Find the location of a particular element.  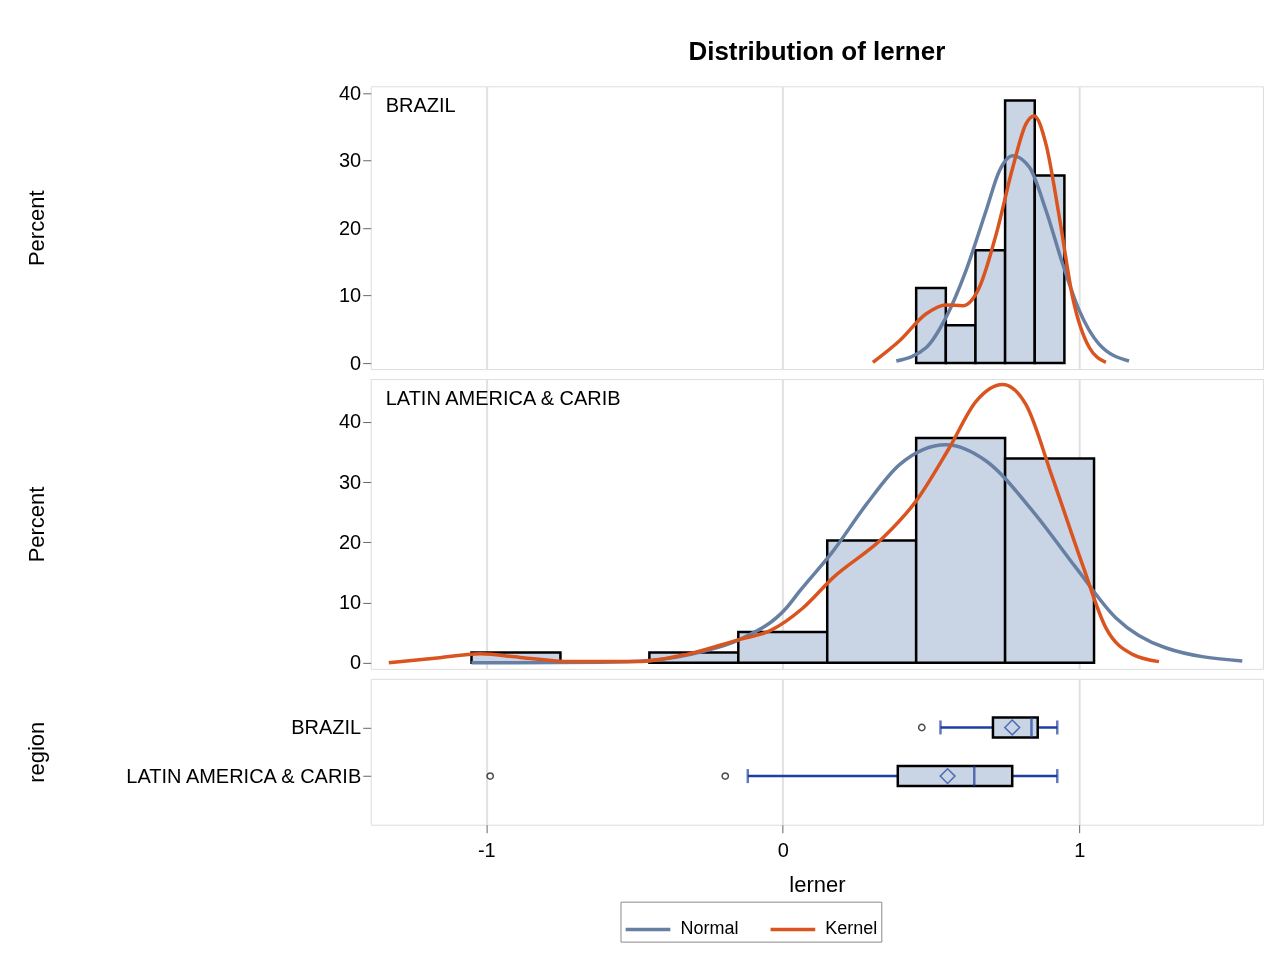

y-tick-label: LATIN AMERICA & CARIB is located at coordinates (244, 775).